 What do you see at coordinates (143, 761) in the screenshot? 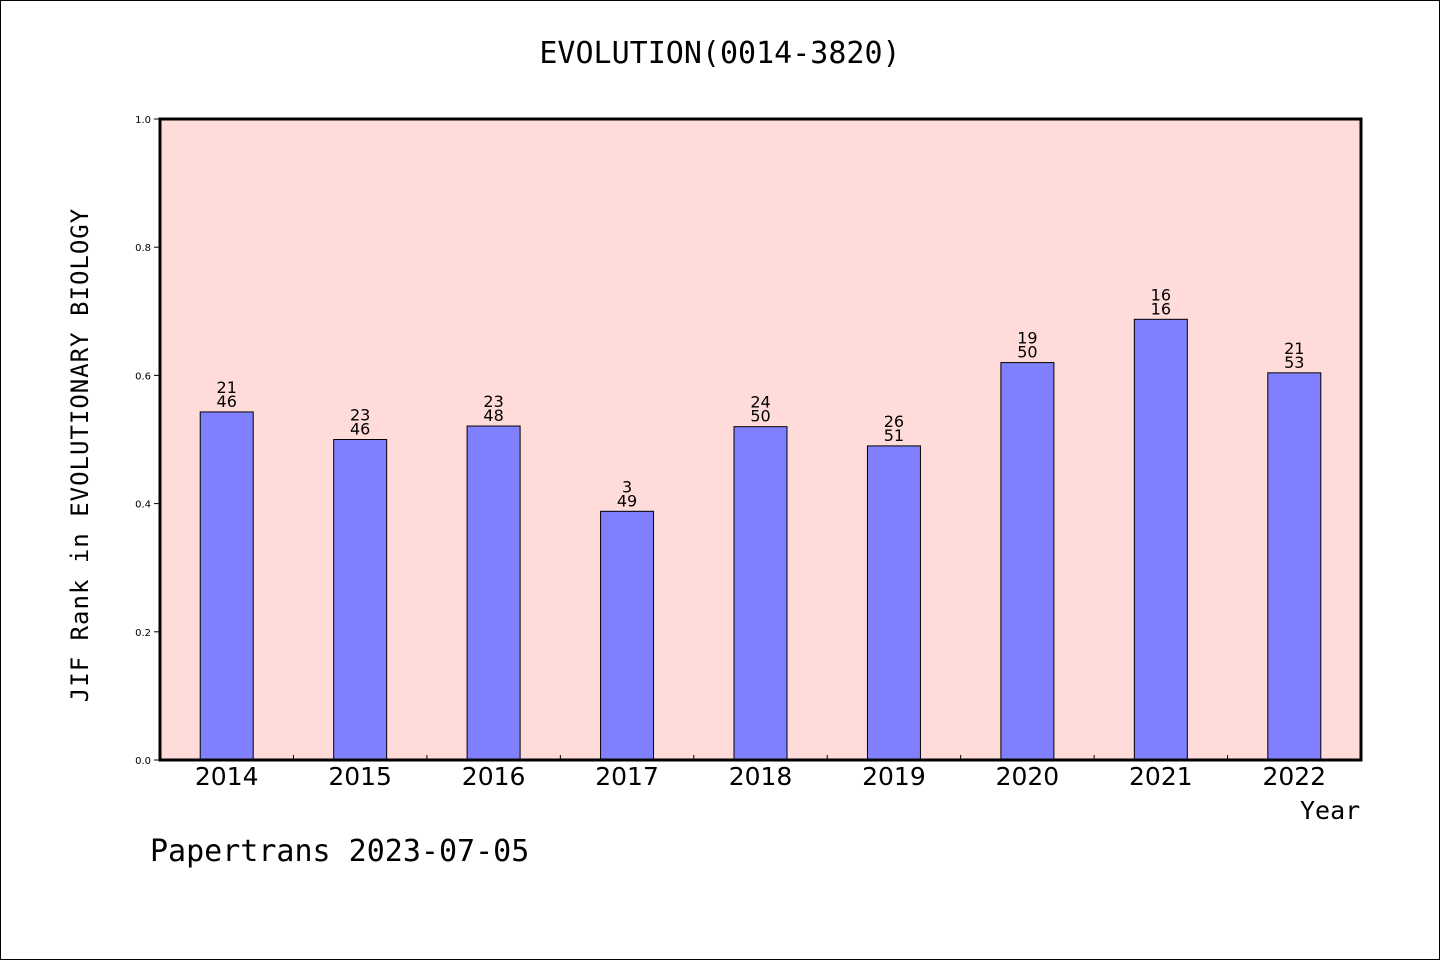
I see `y-tick-label: 0.0` at bounding box center [143, 761].